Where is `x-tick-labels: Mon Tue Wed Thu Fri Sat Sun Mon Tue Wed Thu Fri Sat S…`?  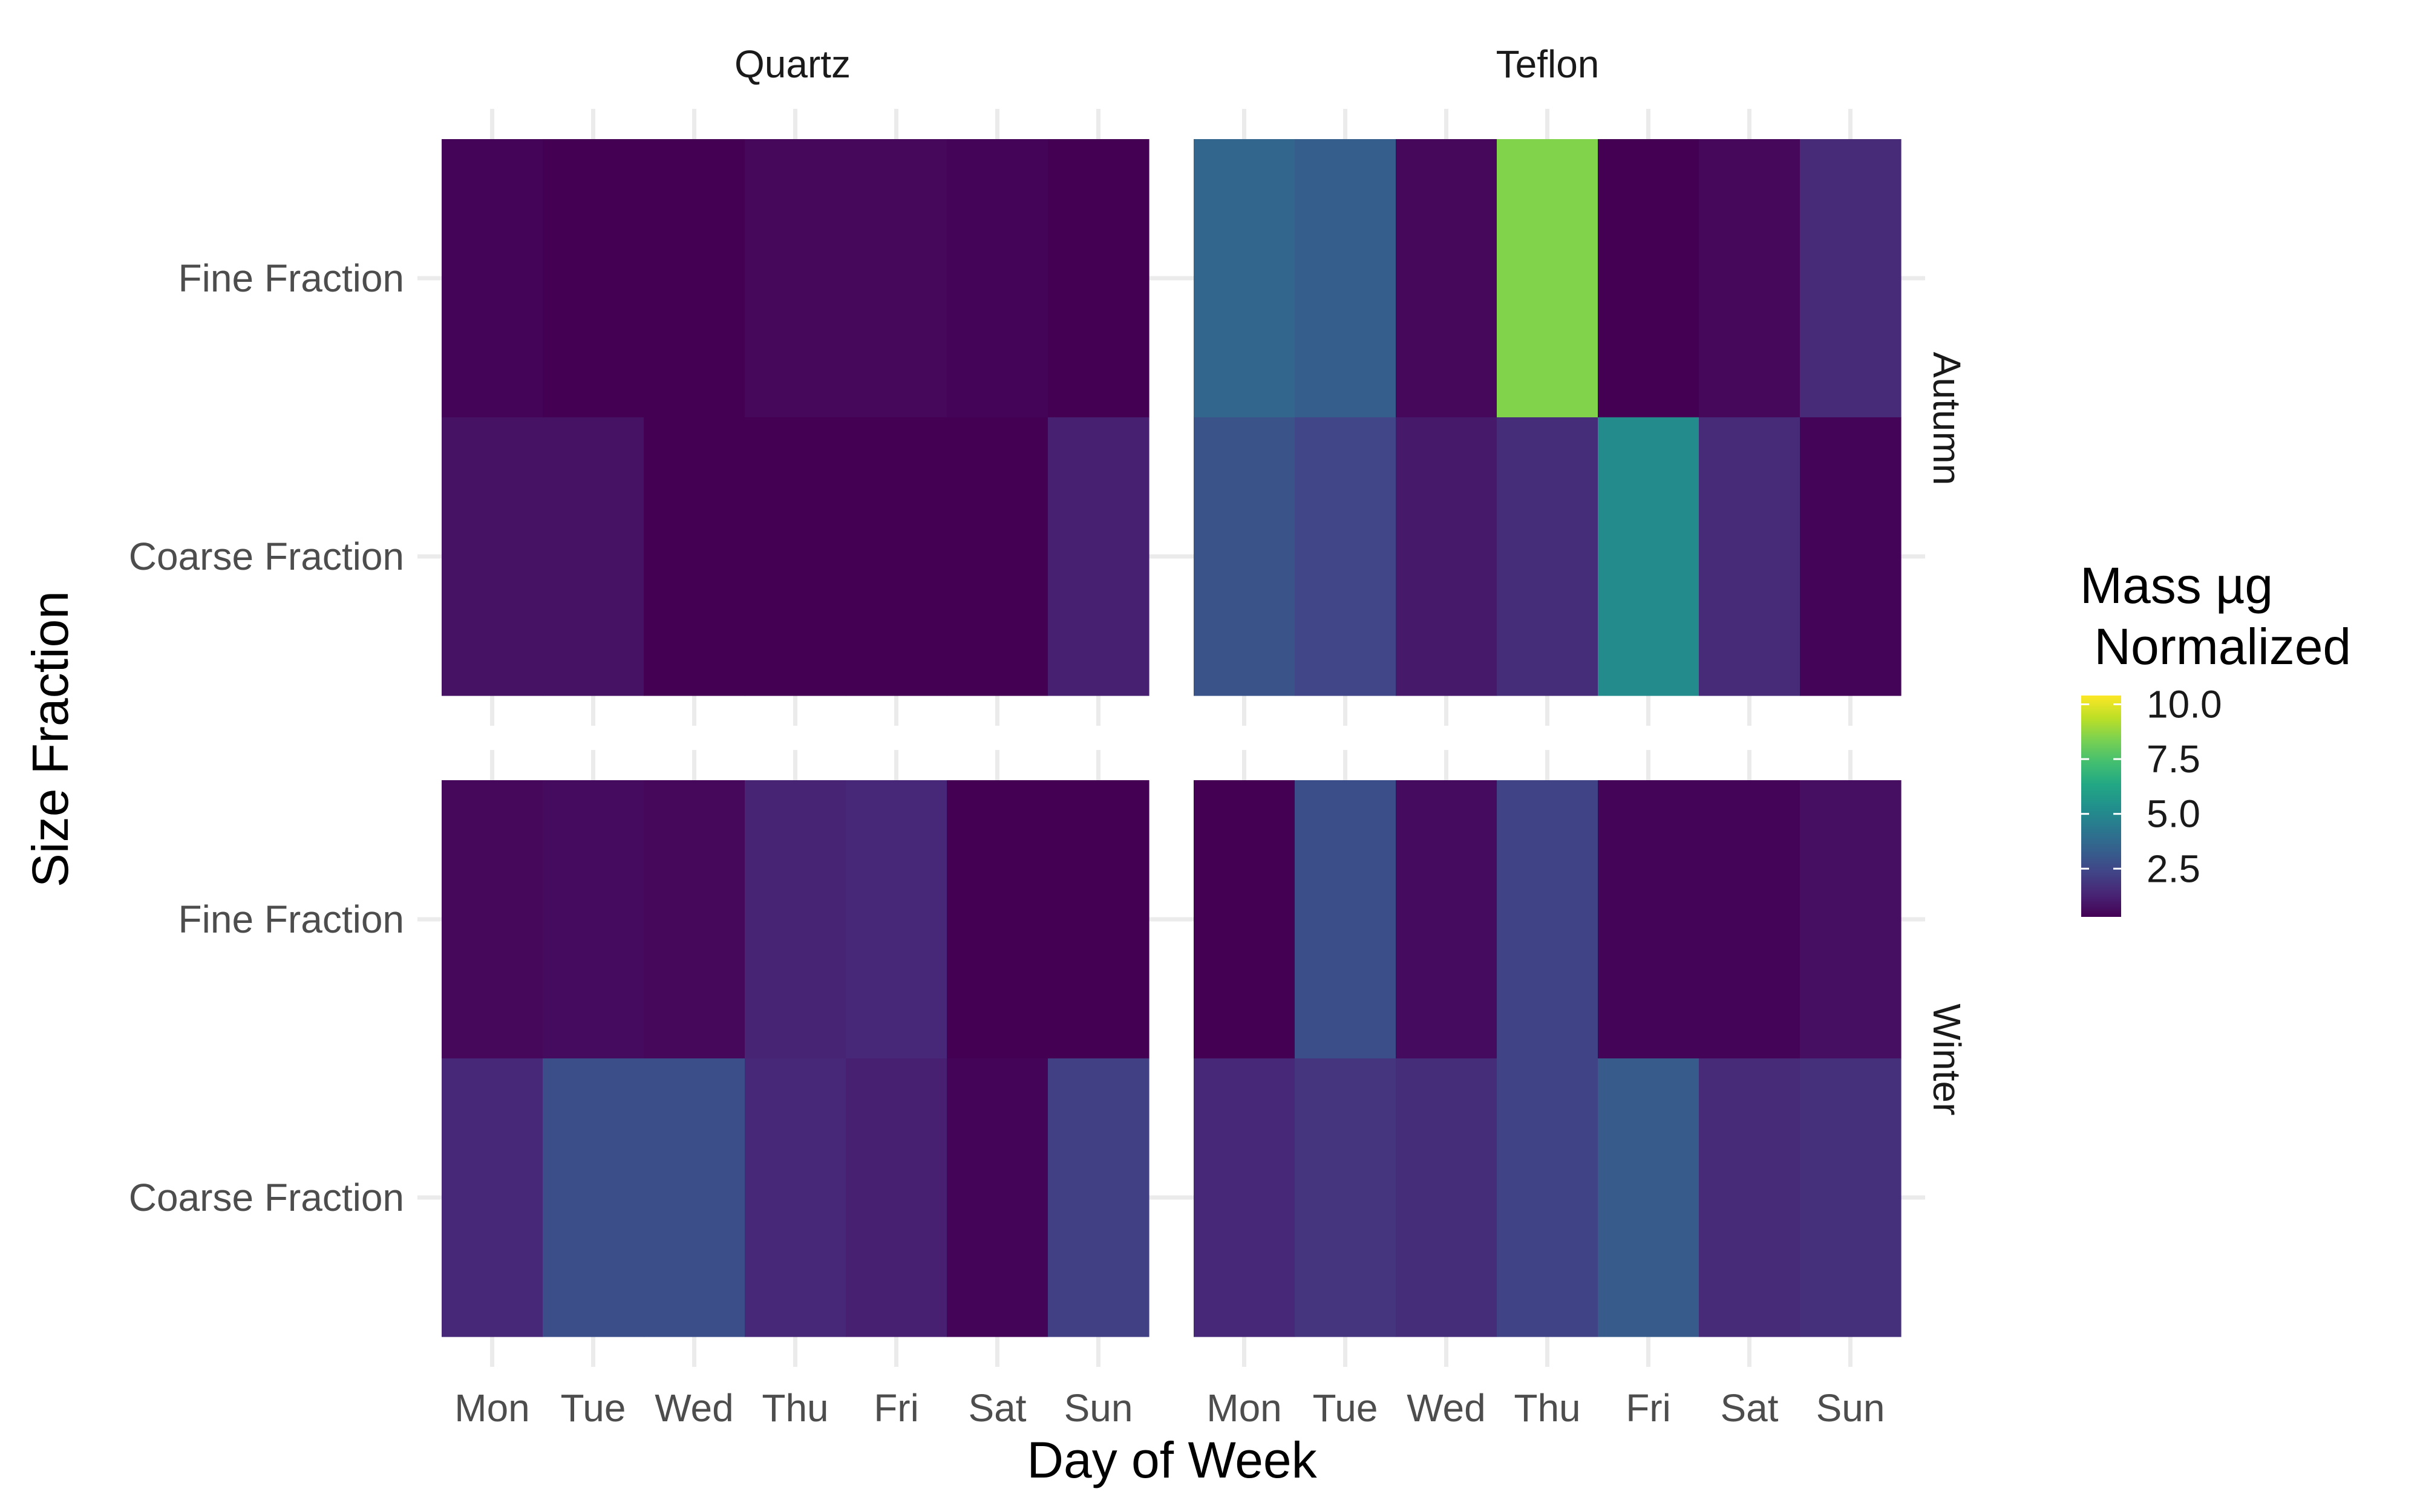 x-tick-labels: Mon Tue Wed Thu Fri Sat Sun Mon Tue Wed Thu Fri Sat S… is located at coordinates (1169, 1408).